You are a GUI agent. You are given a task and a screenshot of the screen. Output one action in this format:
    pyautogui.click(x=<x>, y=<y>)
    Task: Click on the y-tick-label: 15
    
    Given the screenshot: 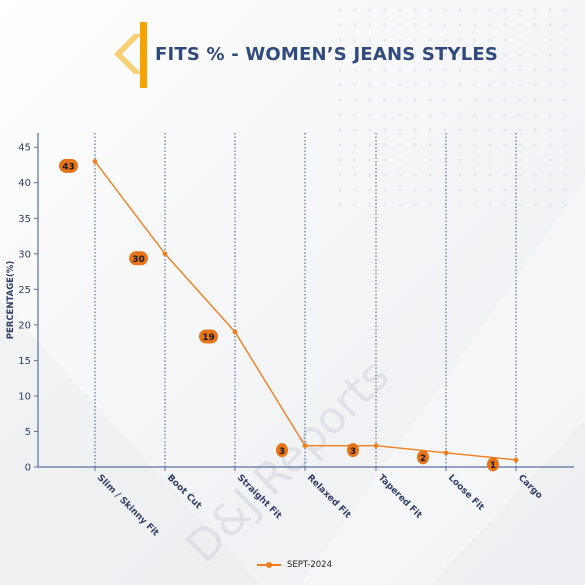 What is the action you would take?
    pyautogui.click(x=24, y=361)
    